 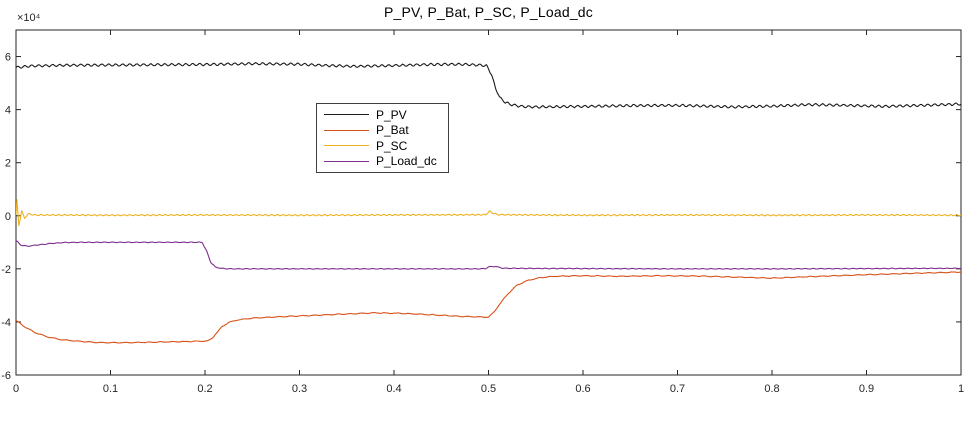 I want to click on svg-text: 2, so click(x=8, y=164).